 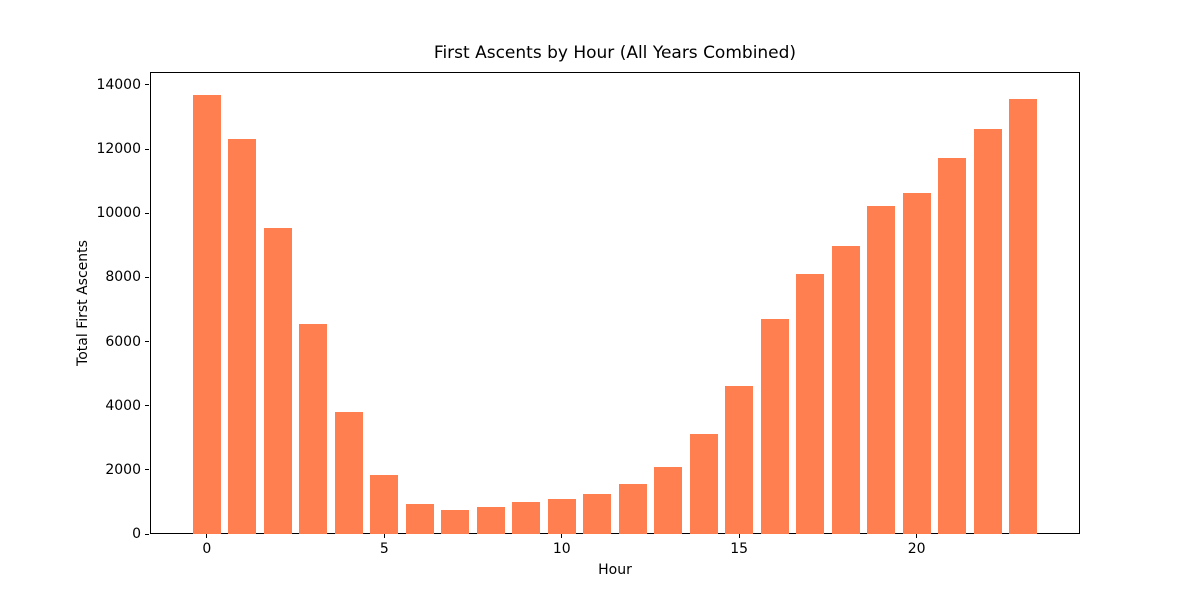 I want to click on x-tick-label-20: 20, so click(x=916, y=549).